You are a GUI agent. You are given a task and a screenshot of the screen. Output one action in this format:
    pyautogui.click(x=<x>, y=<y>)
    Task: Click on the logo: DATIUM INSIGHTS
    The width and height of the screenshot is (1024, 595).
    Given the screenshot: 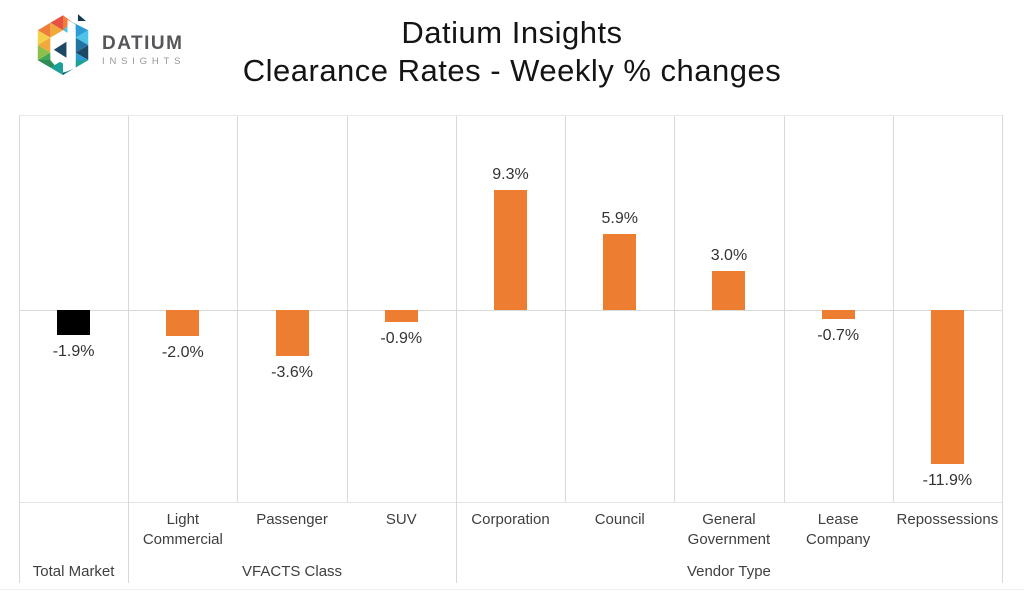 What is the action you would take?
    pyautogui.click(x=109, y=44)
    